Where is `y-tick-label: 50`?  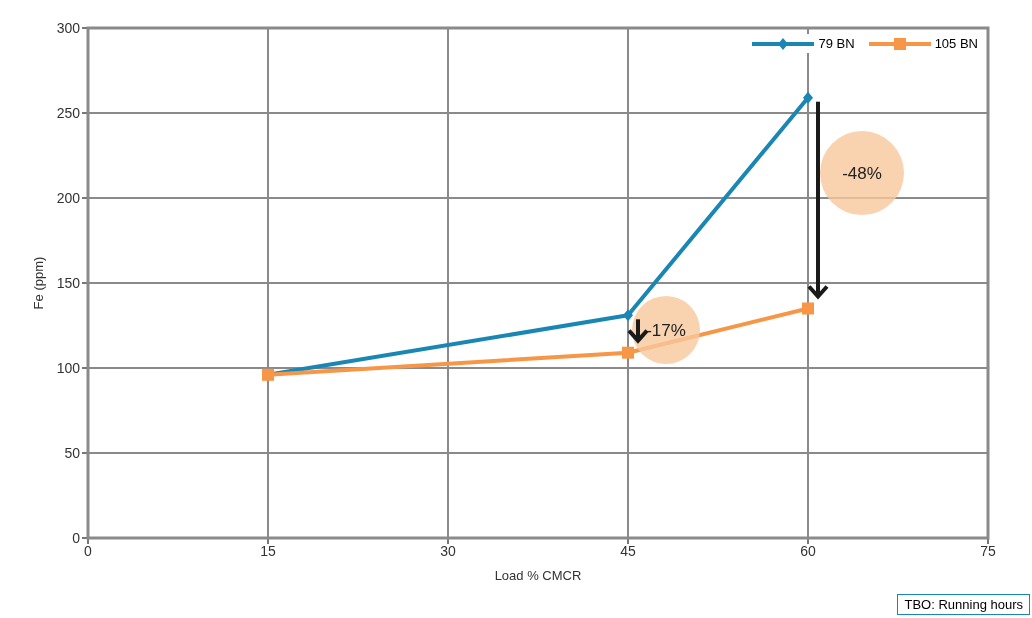
y-tick-label: 50 is located at coordinates (72, 452).